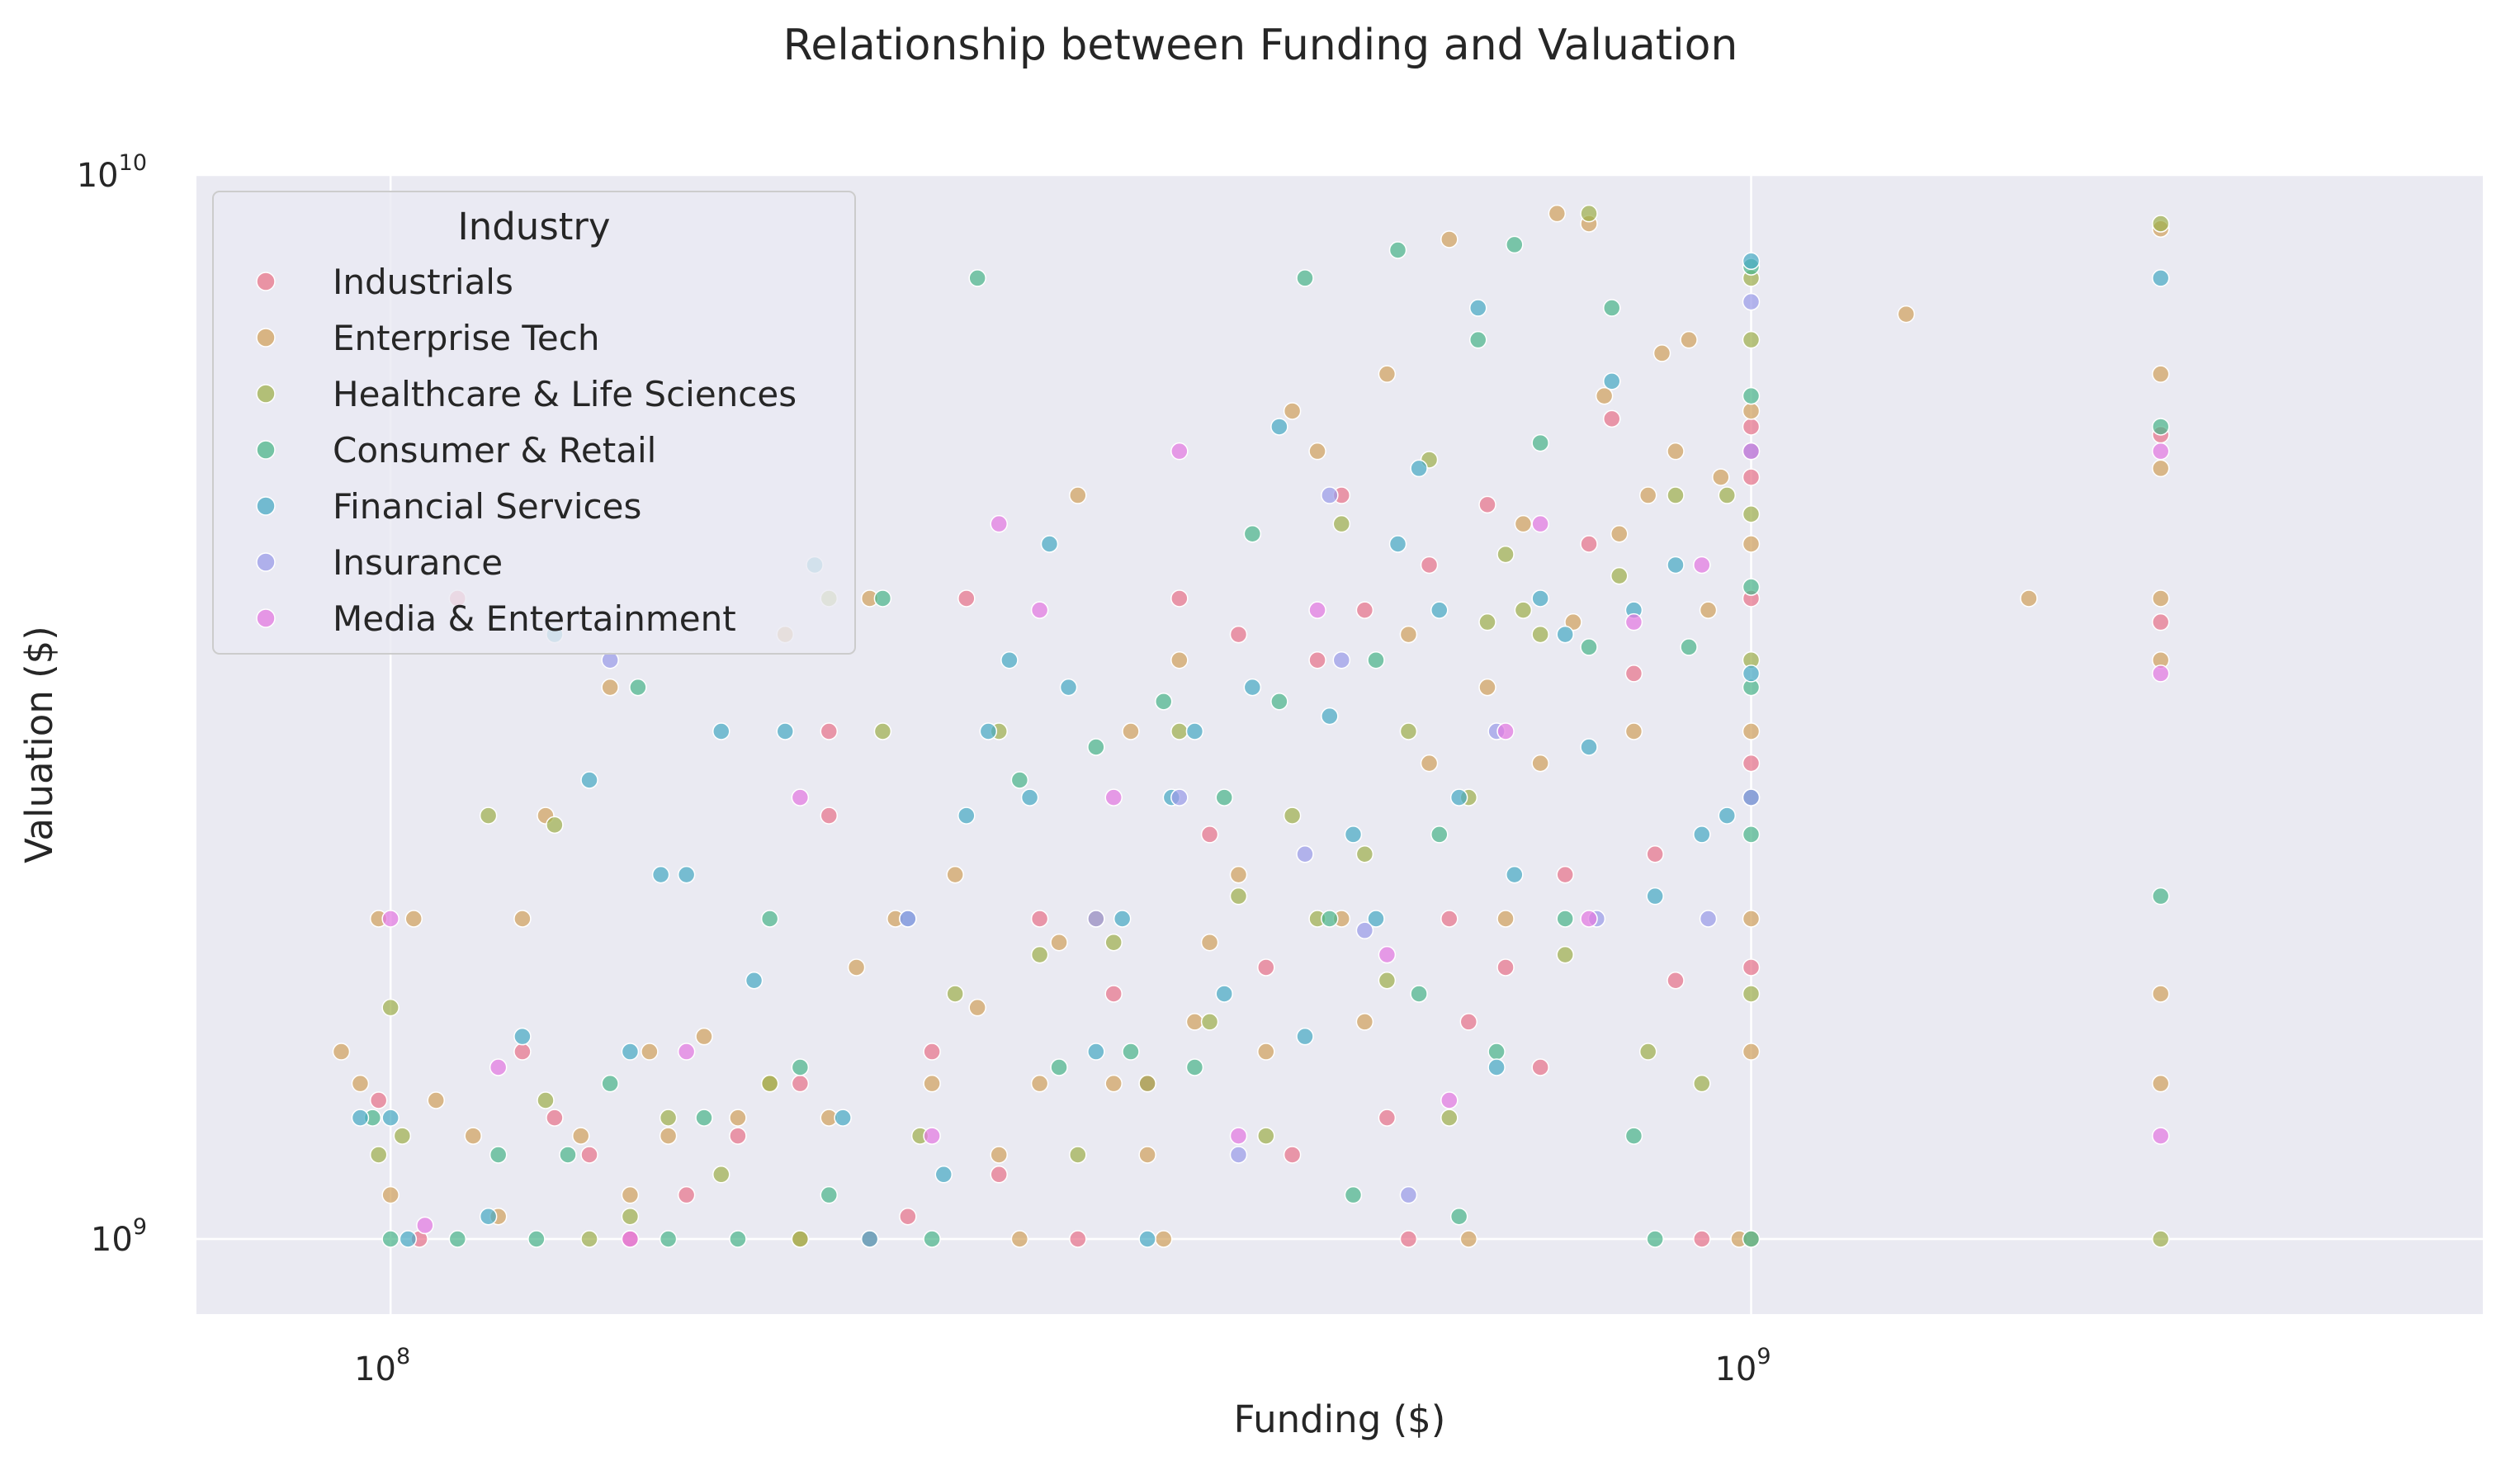 This screenshot has width=2520, height=1466. Describe the element at coordinates (423, 282) in the screenshot. I see `legend-label: Industrials` at that location.